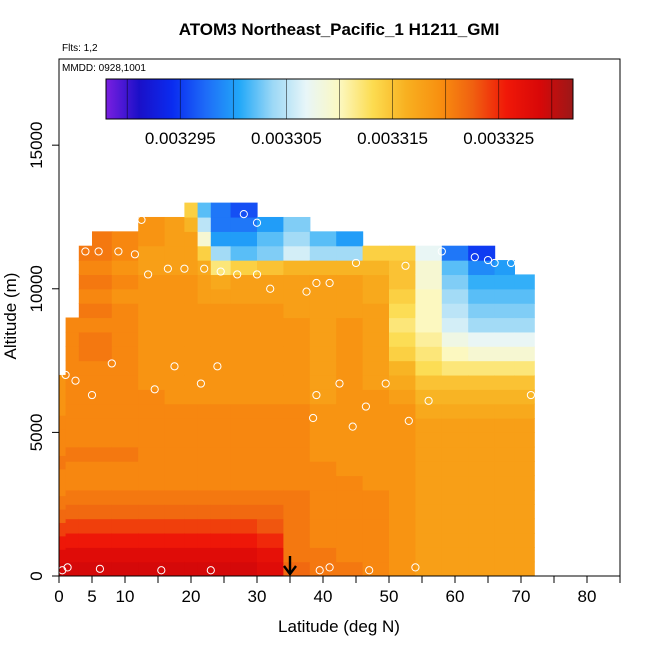 Image resolution: width=650 pixels, height=650 pixels. Describe the element at coordinates (36, 432) in the screenshot. I see `y-tick-label: 5000` at that location.